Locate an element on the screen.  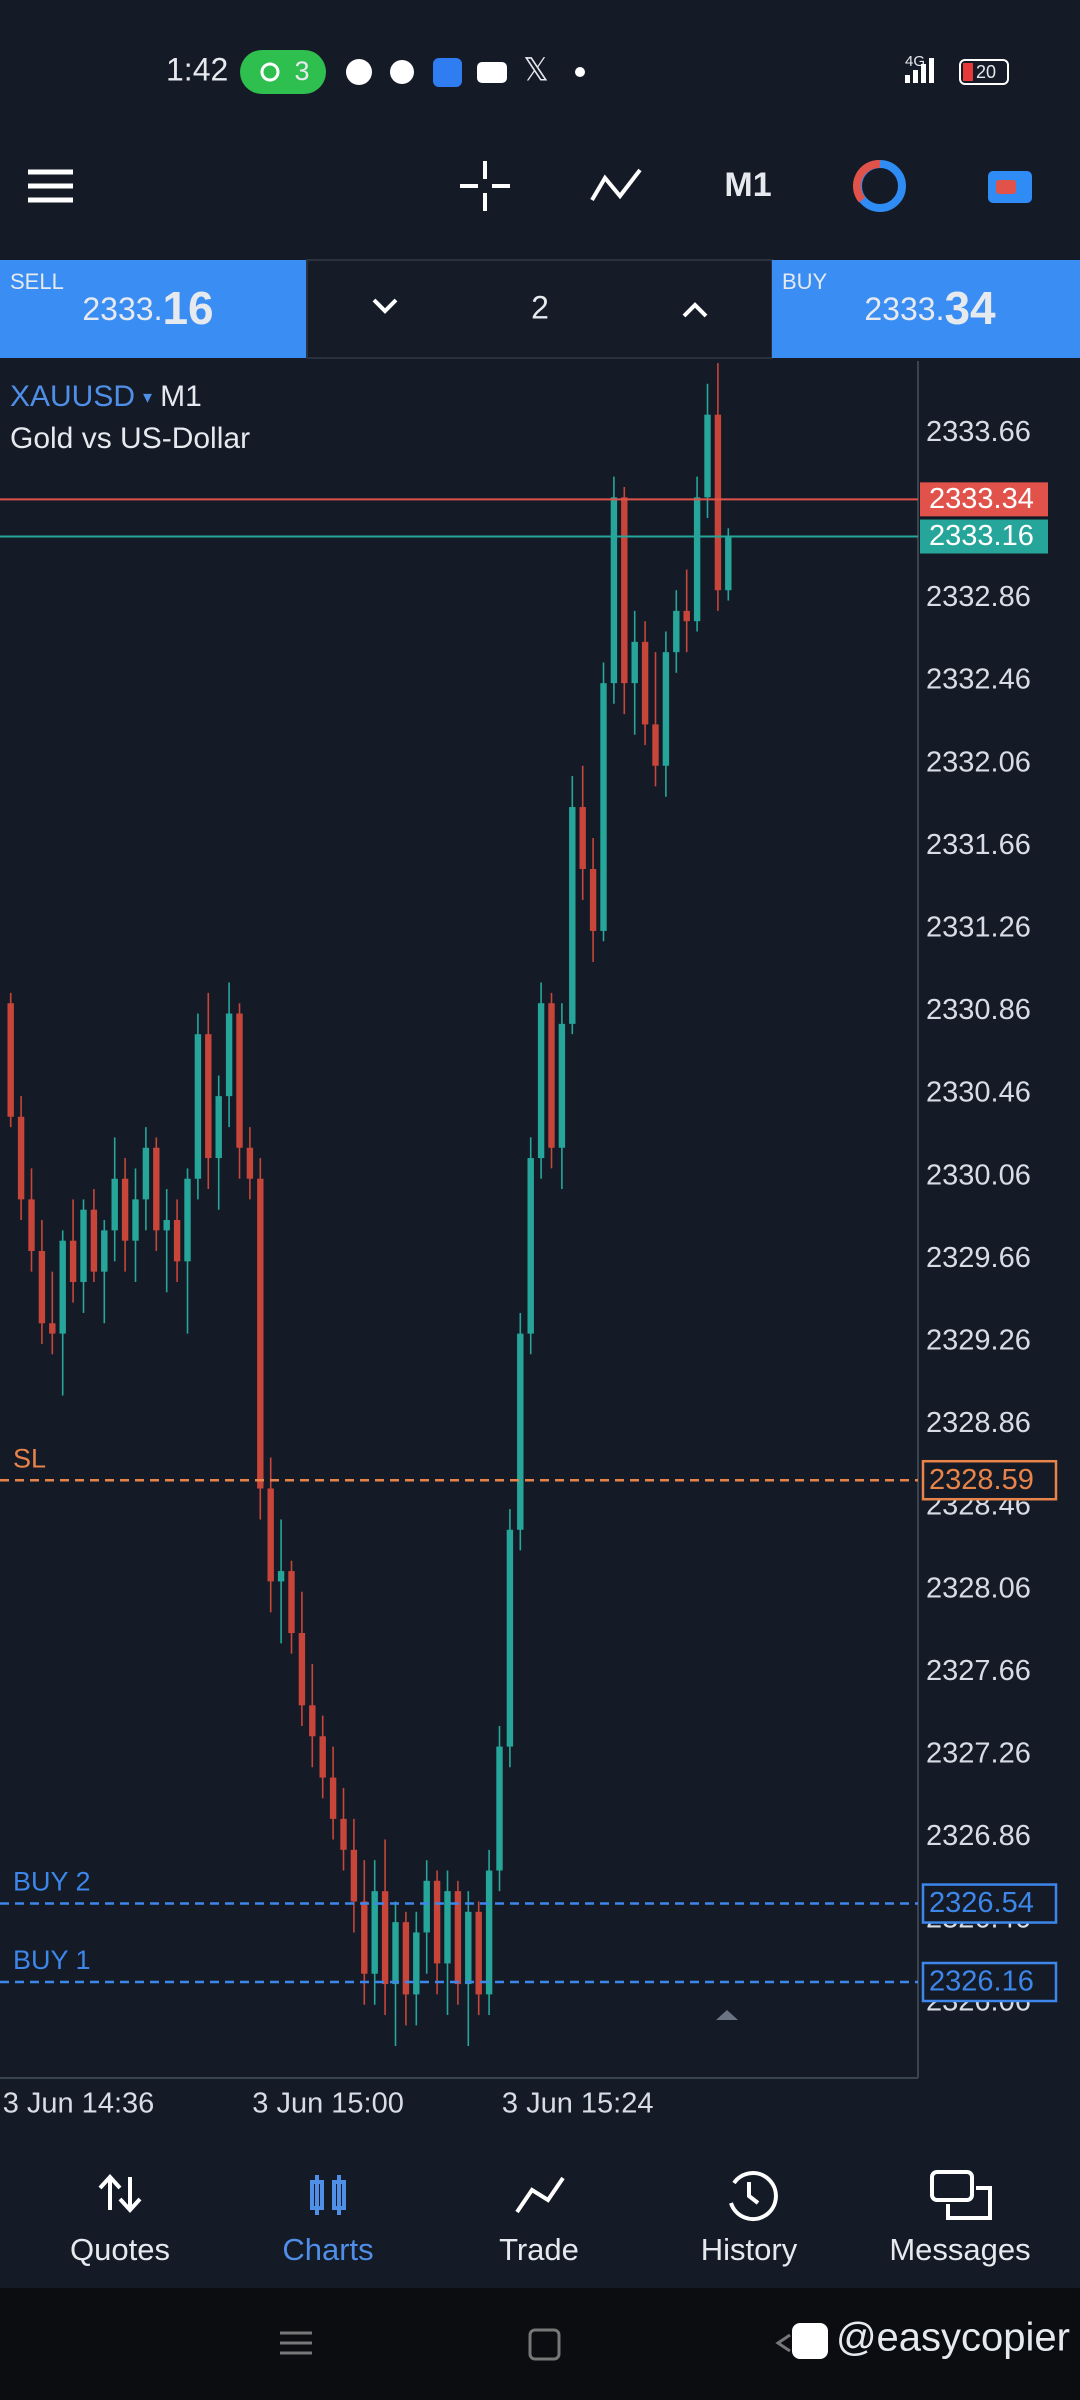
buy-price: 2333.34 is located at coordinates (930, 308).